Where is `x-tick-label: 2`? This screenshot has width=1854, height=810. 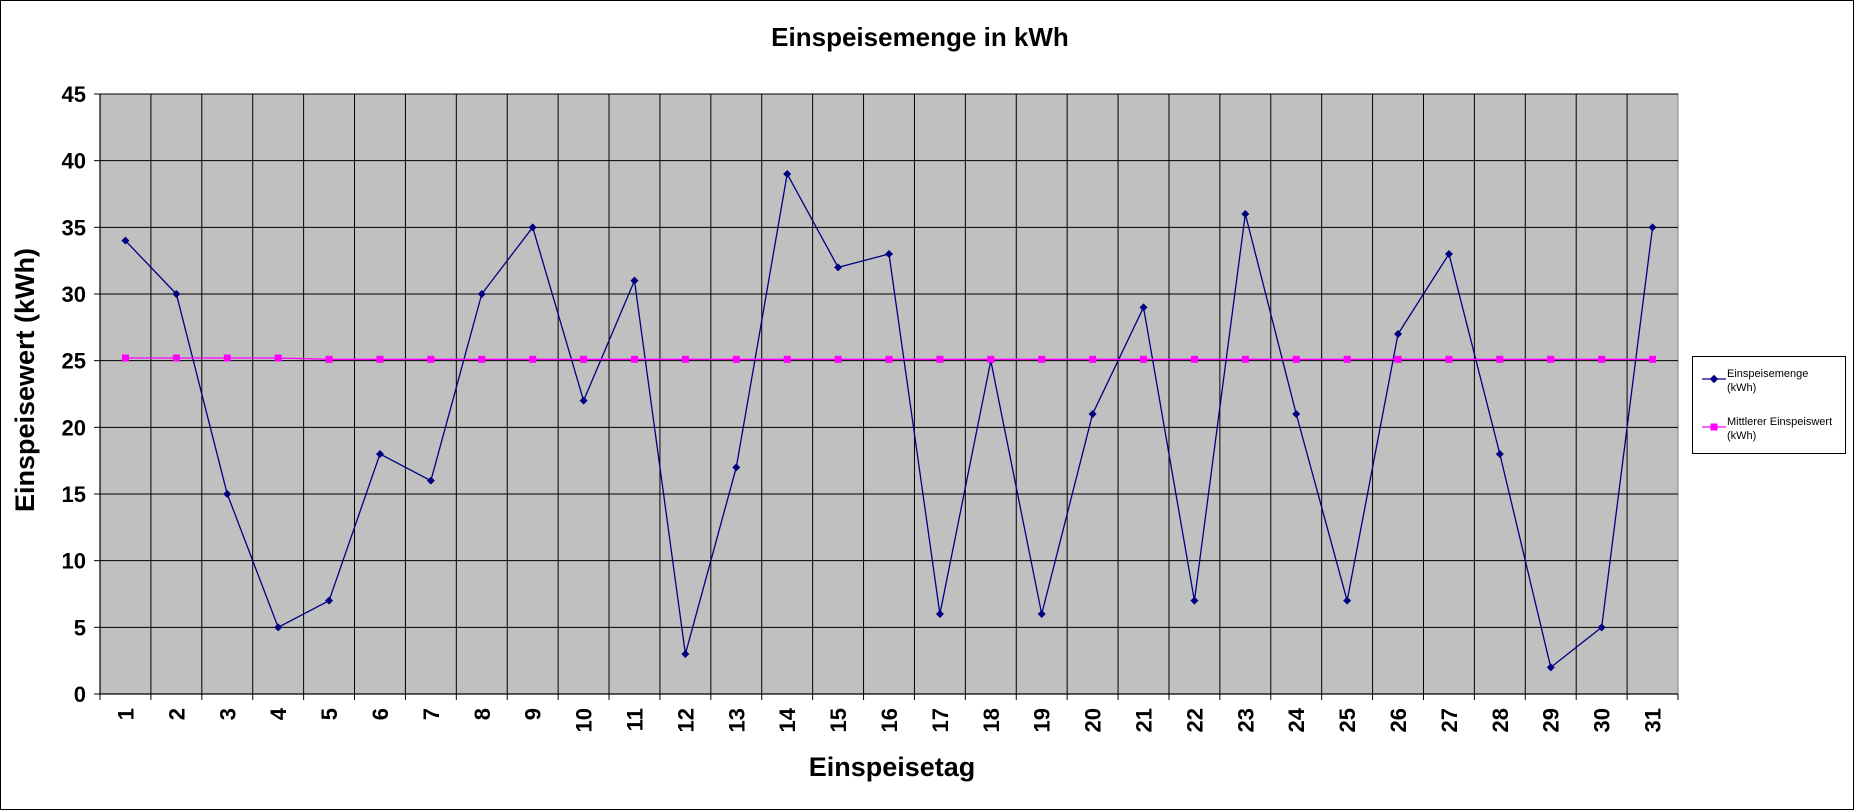
x-tick-label: 2 is located at coordinates (176, 714).